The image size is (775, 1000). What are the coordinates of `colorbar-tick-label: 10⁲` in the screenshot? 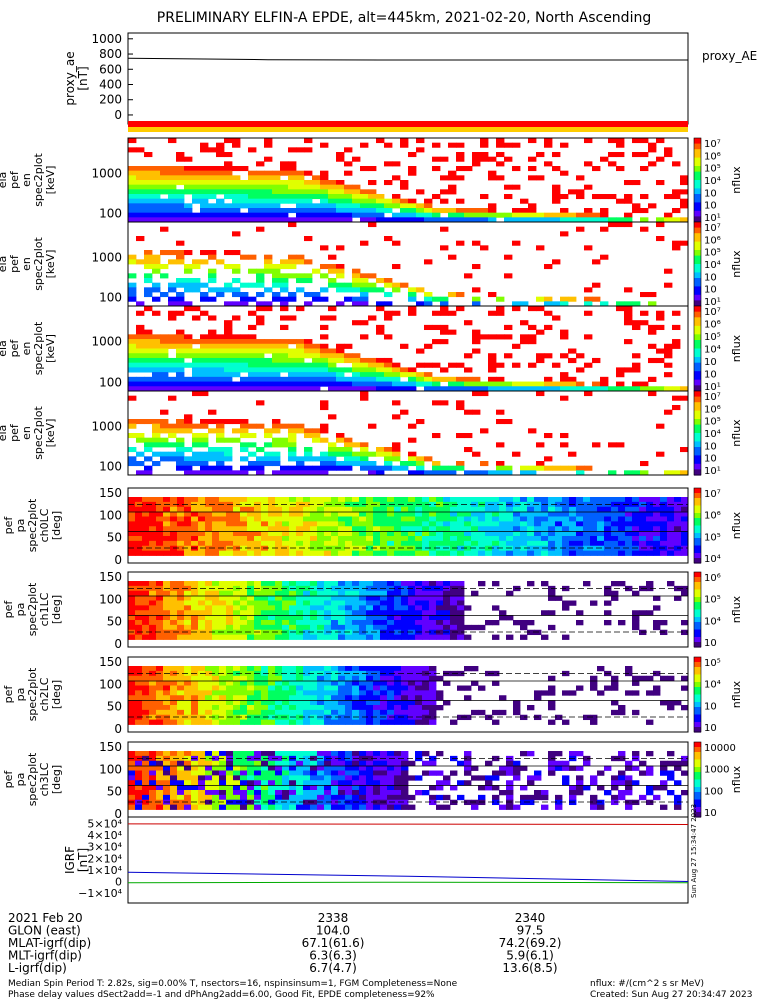 It's located at (710, 375).